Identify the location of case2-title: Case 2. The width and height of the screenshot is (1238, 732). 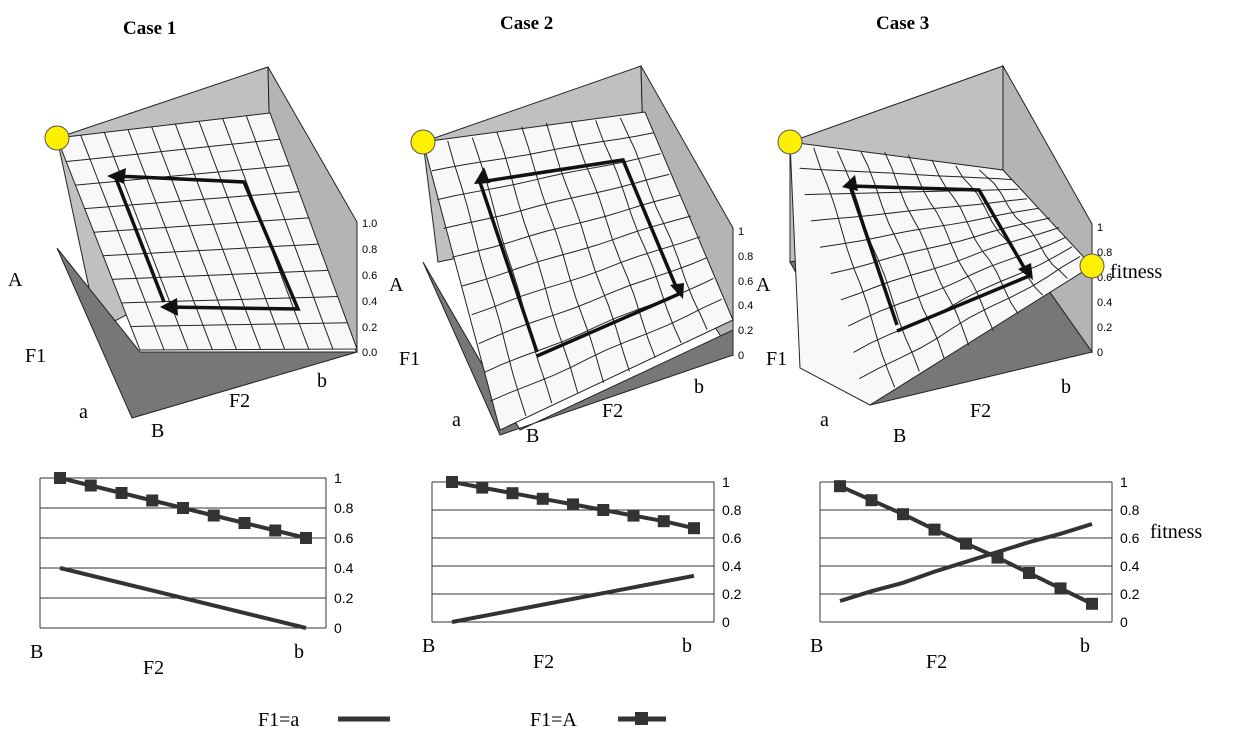
(526, 23).